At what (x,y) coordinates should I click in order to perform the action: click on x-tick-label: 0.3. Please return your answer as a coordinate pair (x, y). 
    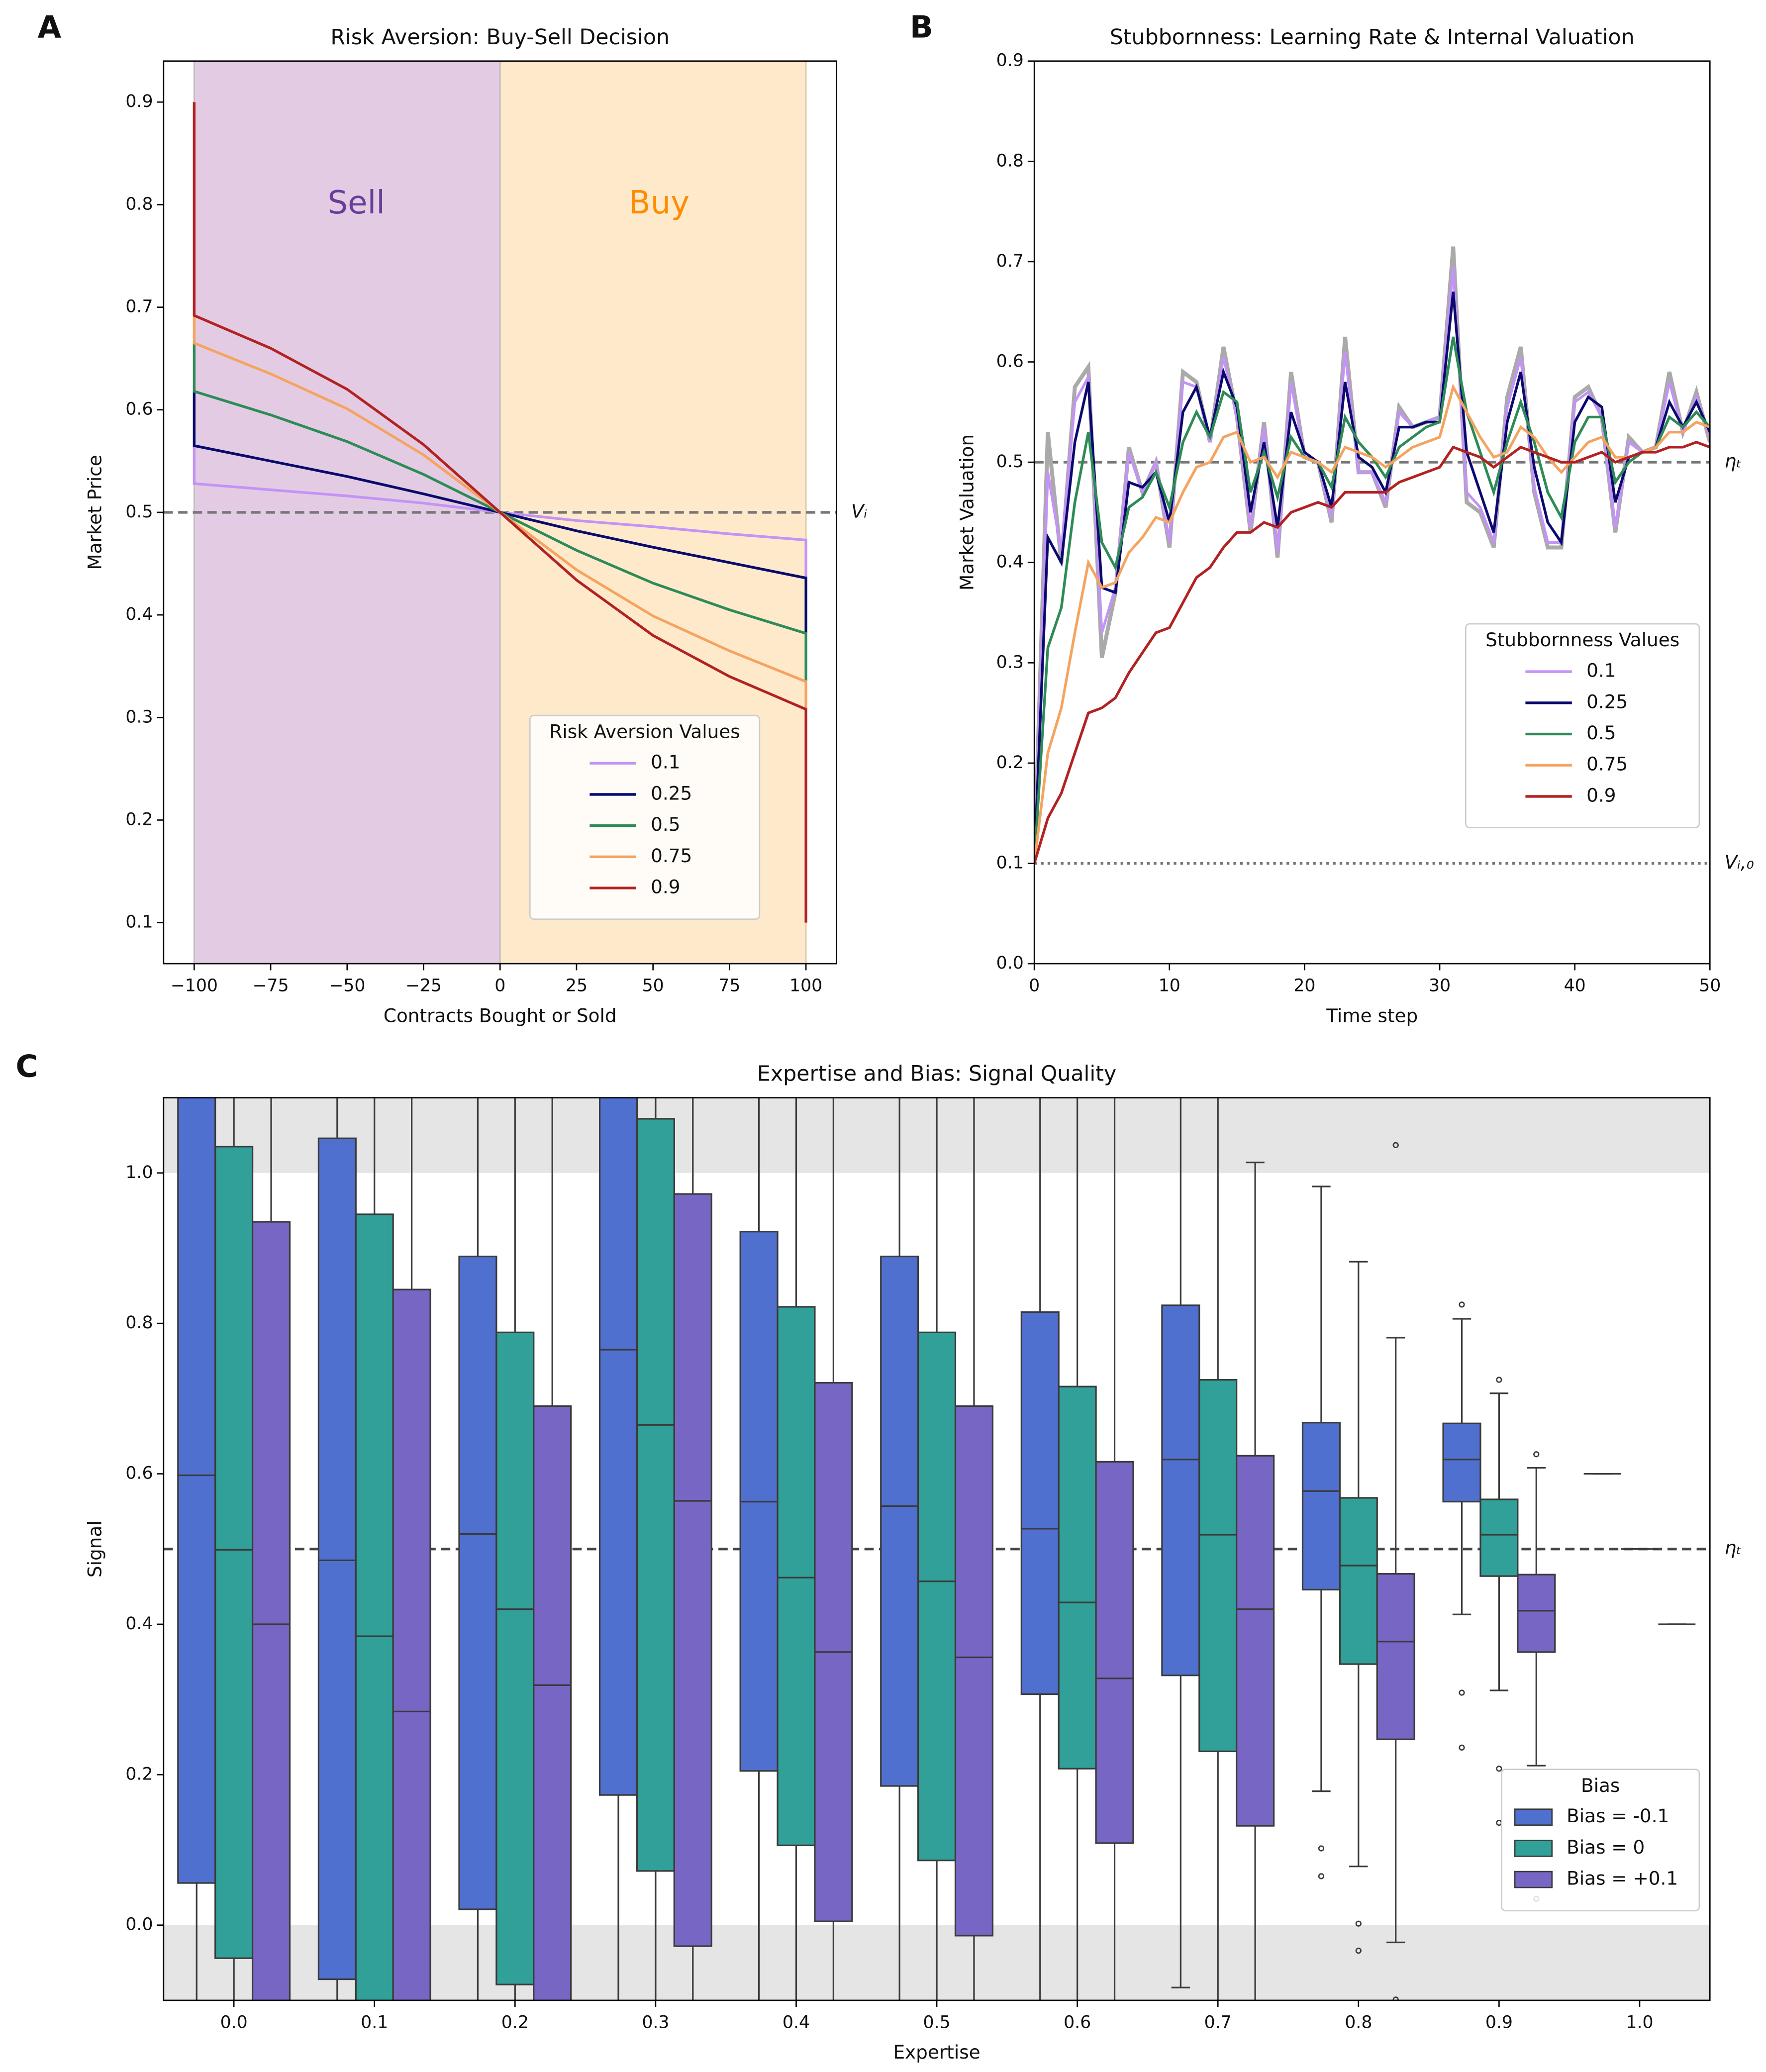
    Looking at the image, I should click on (655, 2022).